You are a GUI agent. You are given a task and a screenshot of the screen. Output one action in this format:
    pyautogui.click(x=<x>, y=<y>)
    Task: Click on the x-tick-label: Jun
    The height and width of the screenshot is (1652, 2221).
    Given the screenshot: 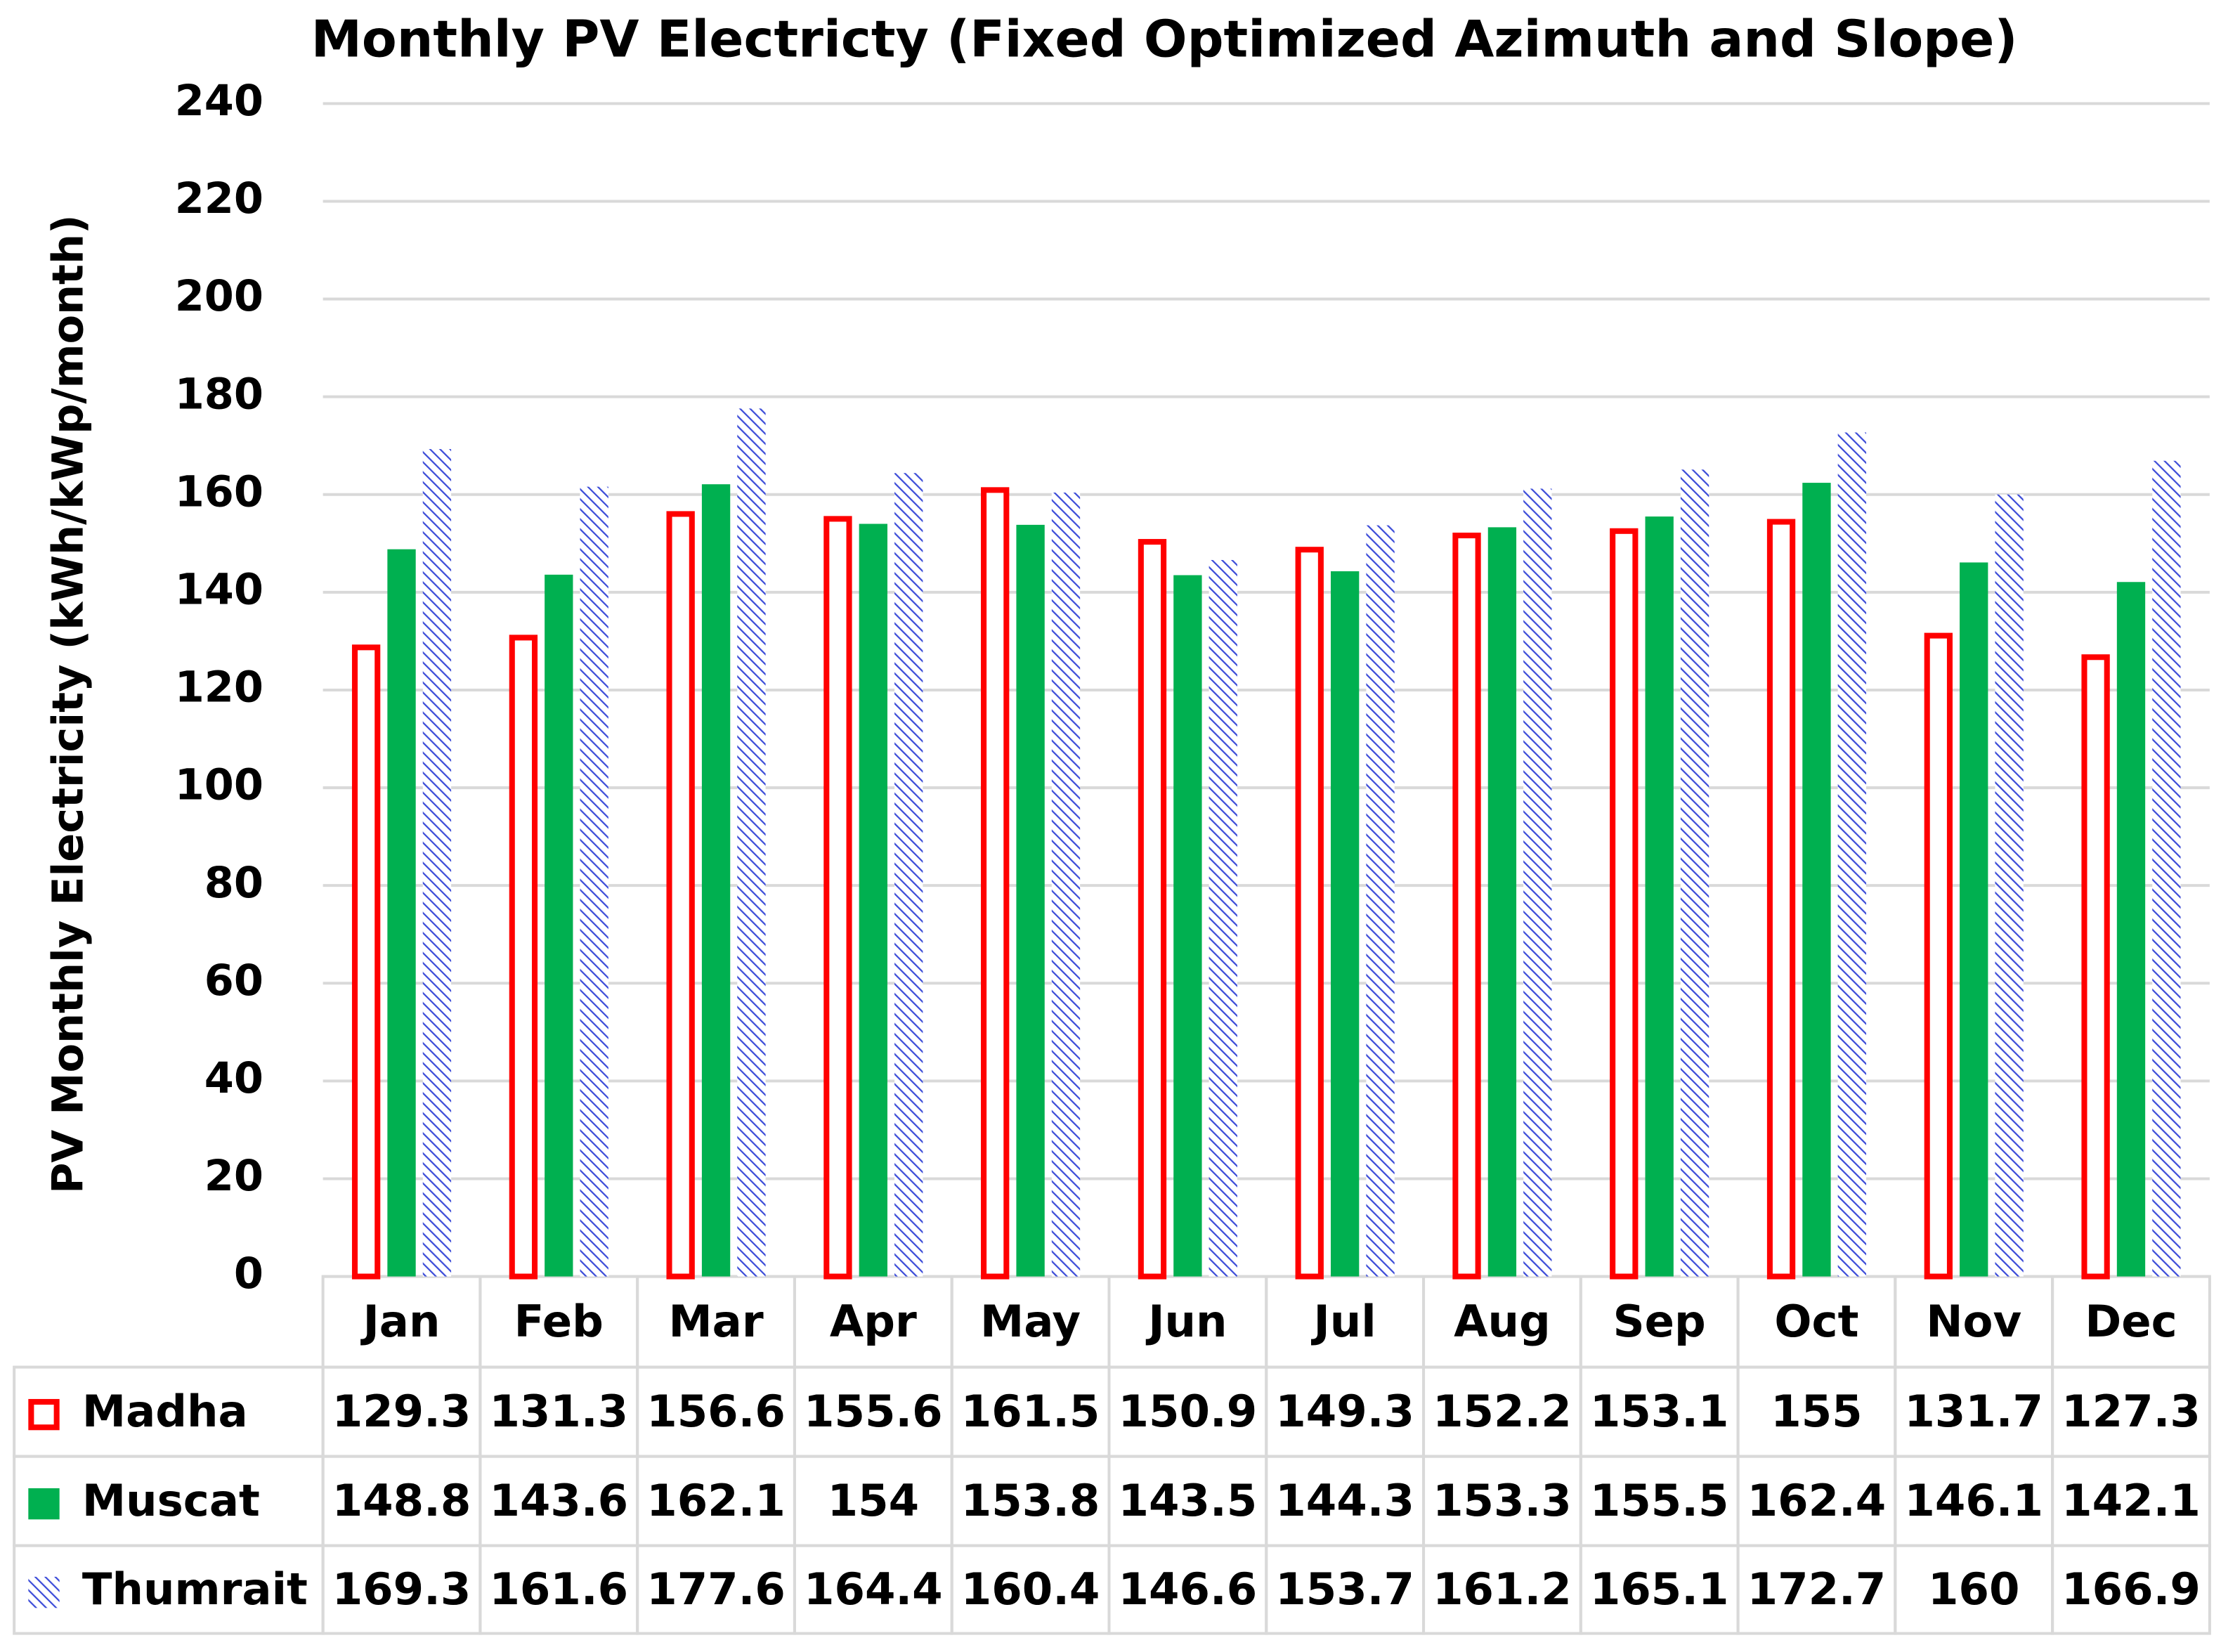 What is the action you would take?
    pyautogui.click(x=1186, y=1321)
    